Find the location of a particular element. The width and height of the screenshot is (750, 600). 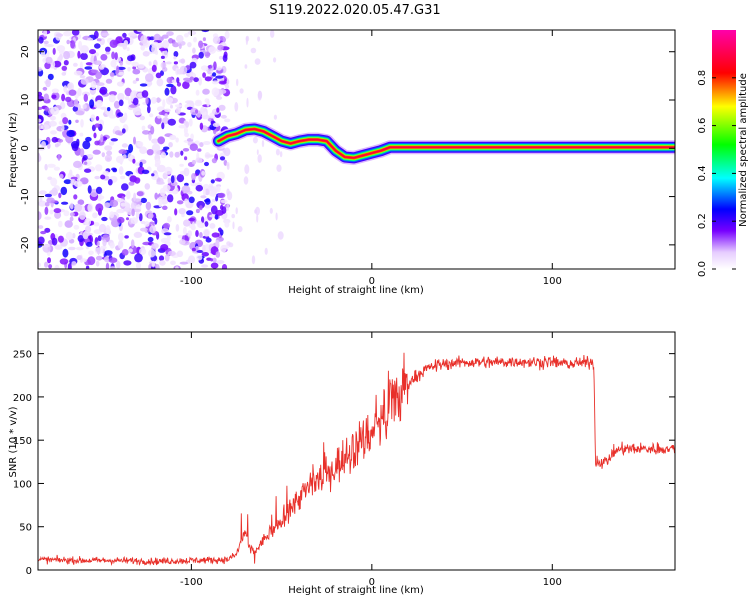

colorbar-label: Normalized spectral amplitude is located at coordinates (743, 150).